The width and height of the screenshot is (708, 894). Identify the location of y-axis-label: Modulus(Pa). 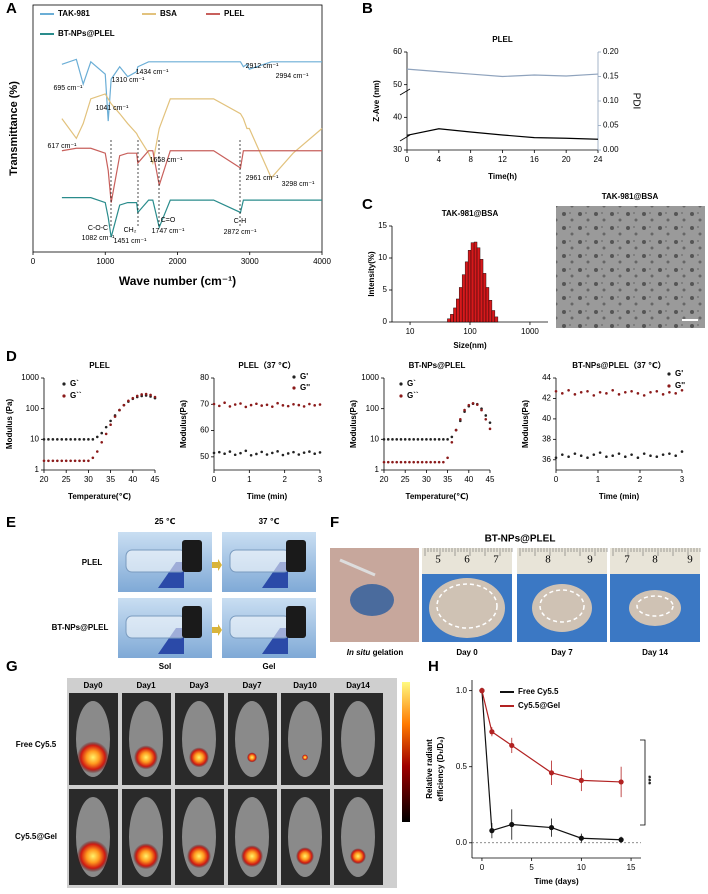
(183, 424).